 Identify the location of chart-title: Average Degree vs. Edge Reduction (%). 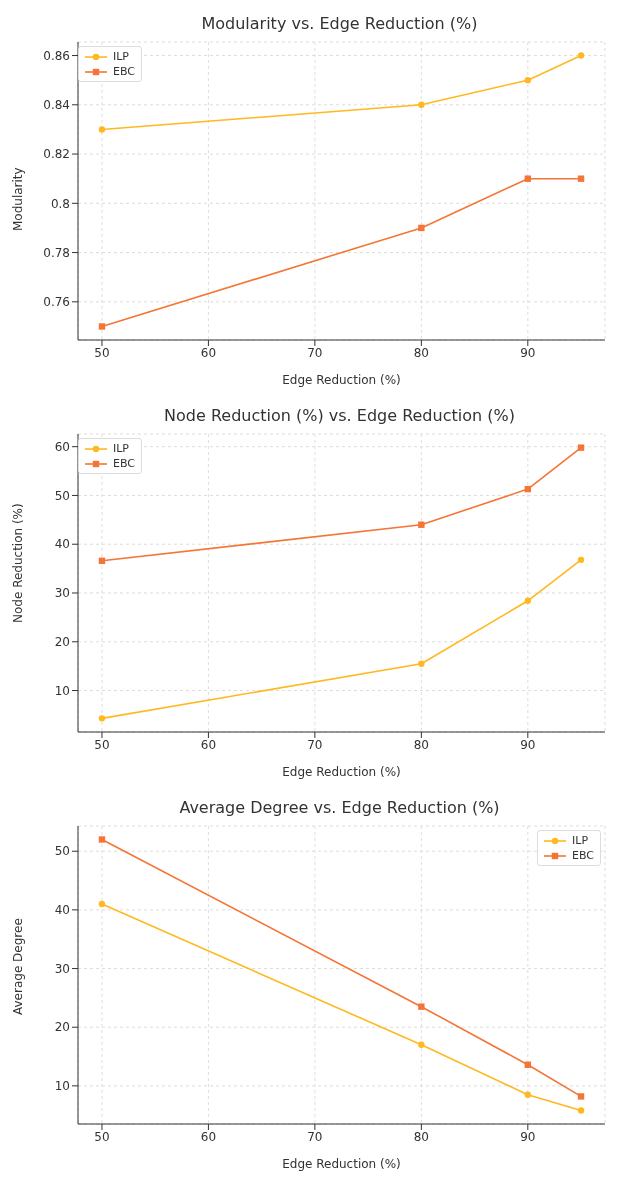
(339, 807).